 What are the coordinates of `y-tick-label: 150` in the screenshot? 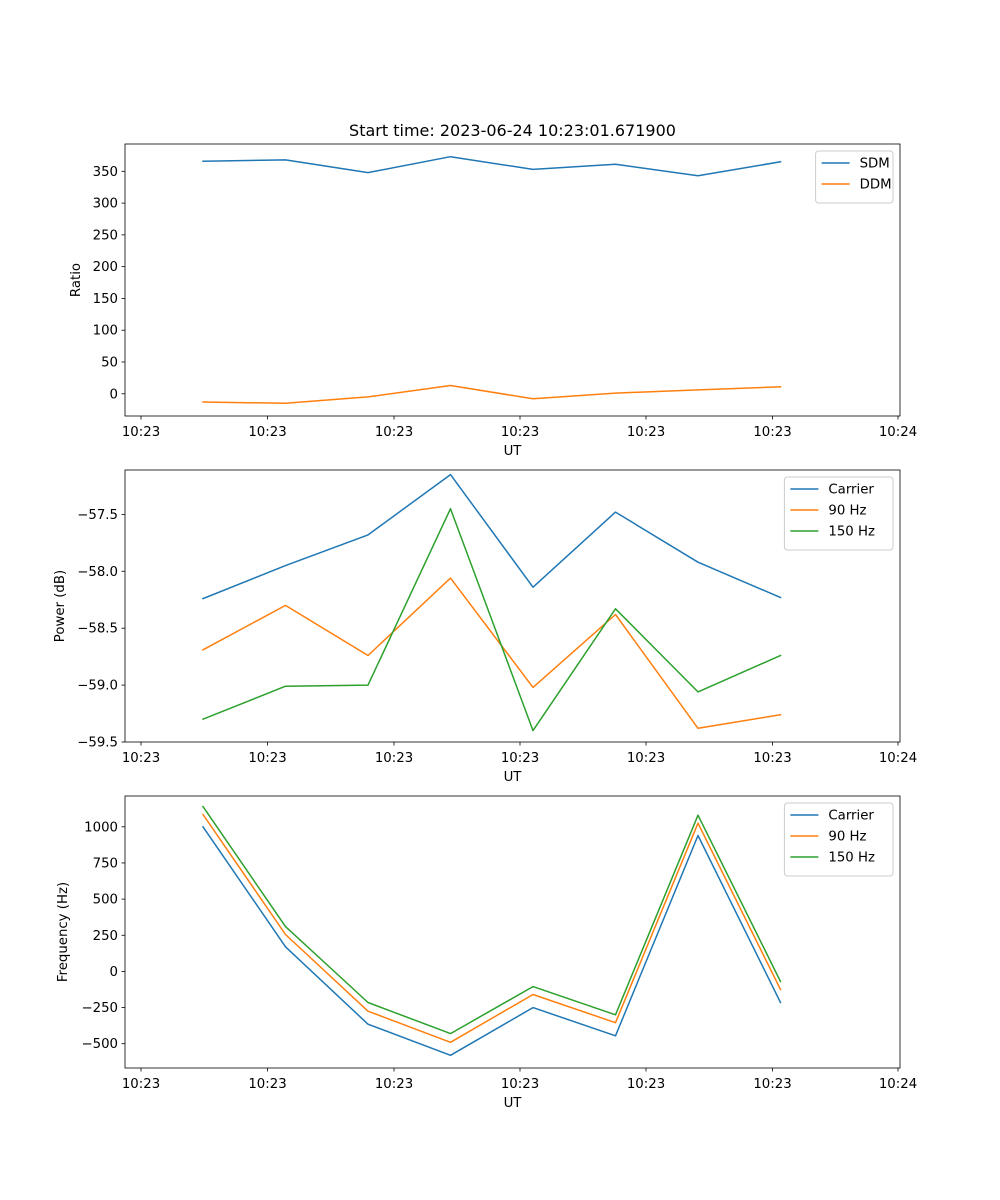 It's located at (105, 299).